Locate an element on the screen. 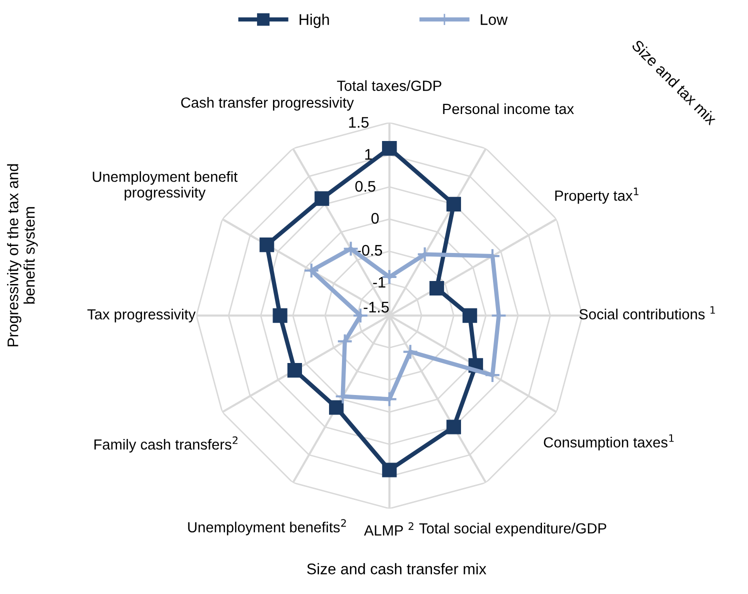 This screenshot has width=748, height=594. y-tick-label: -1.5 is located at coordinates (376, 307).